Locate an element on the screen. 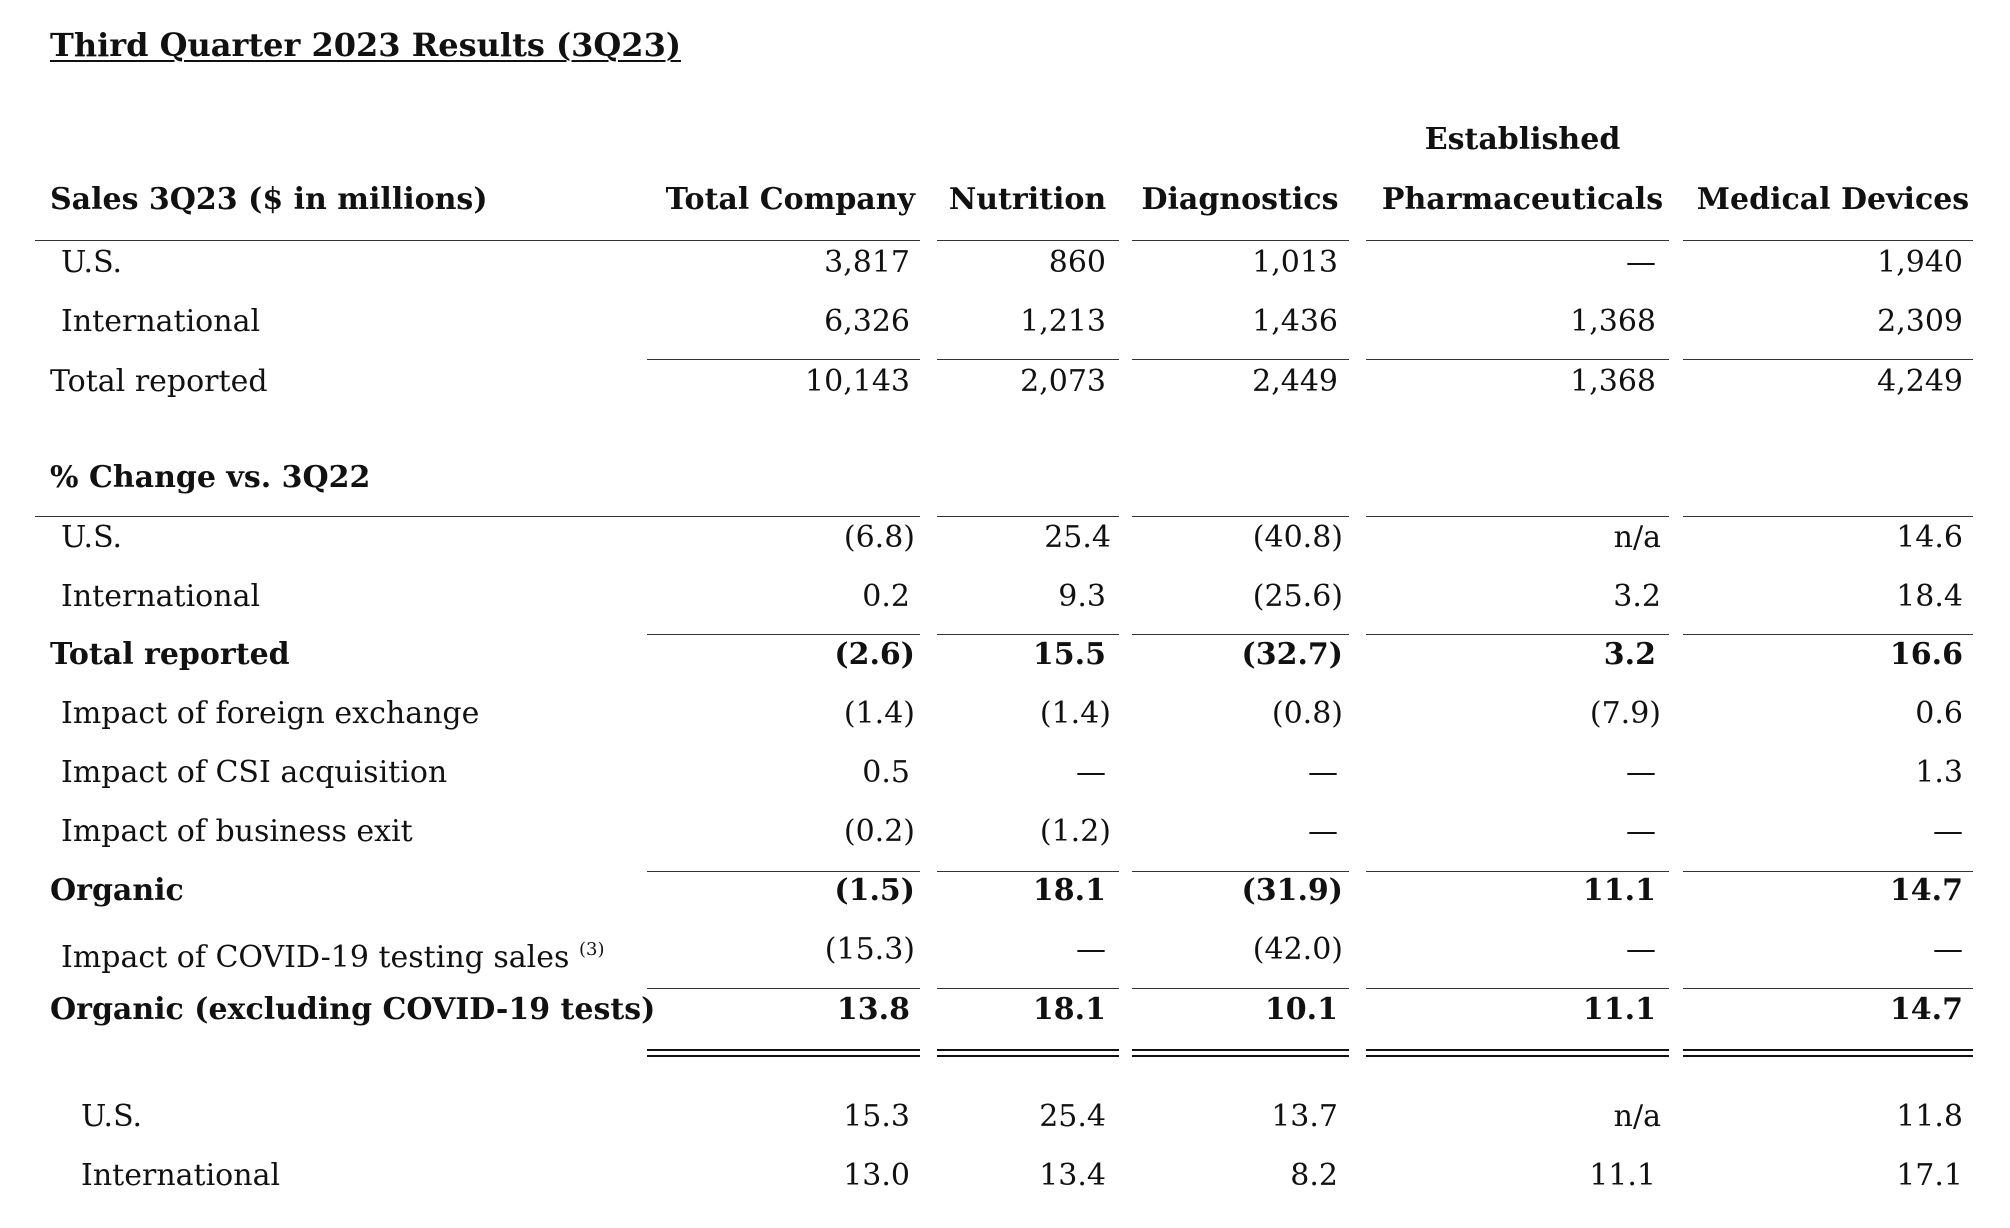  cell-diagnostics: 1,013 is located at coordinates (1295, 262).